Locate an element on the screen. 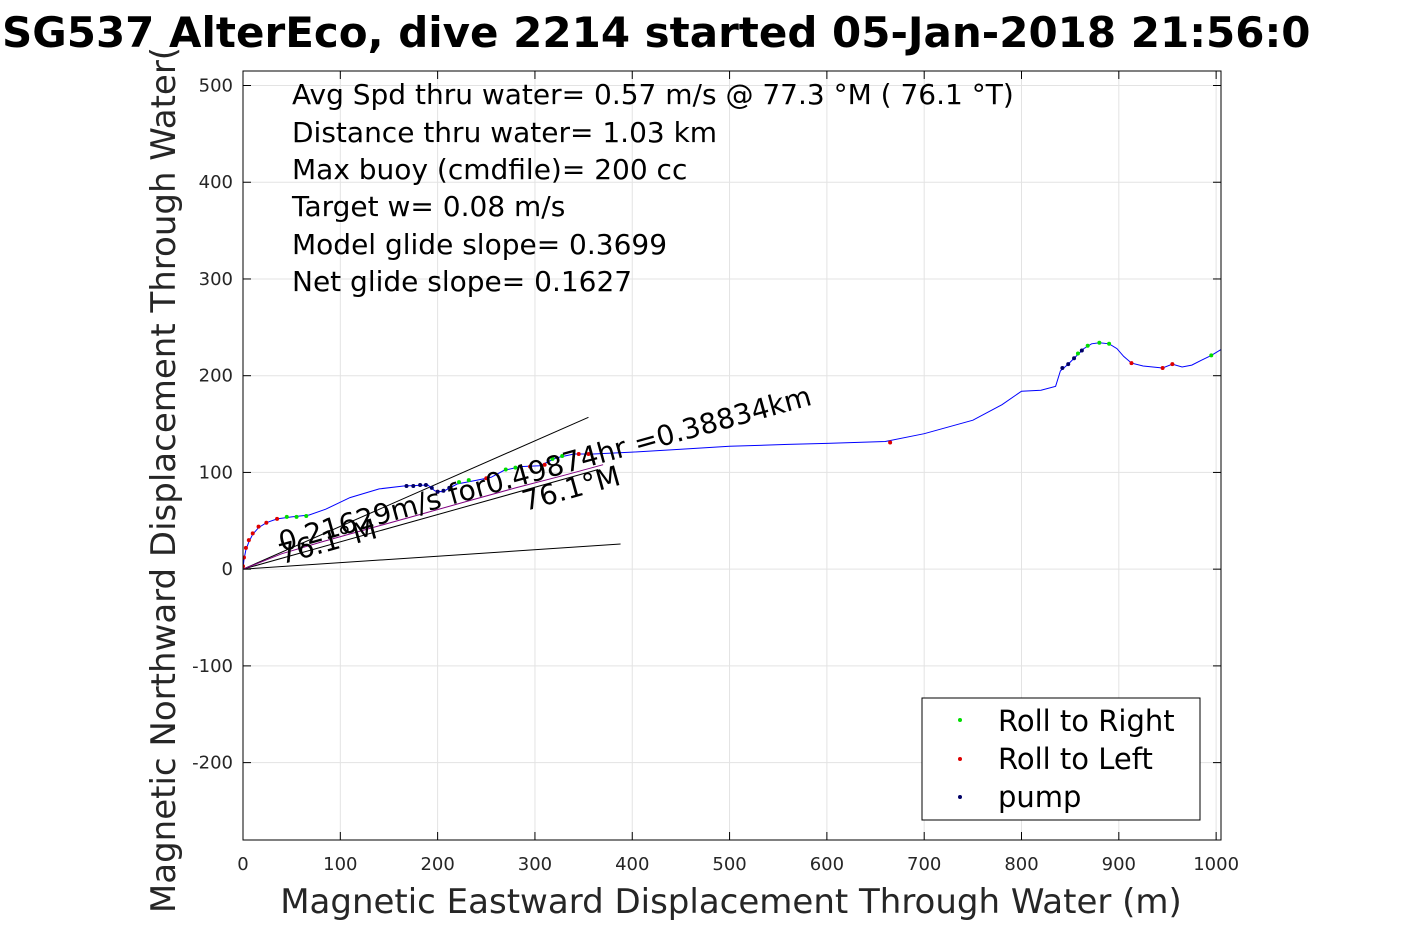  legend-label-roll-left: Roll to Left is located at coordinates (1075, 759).